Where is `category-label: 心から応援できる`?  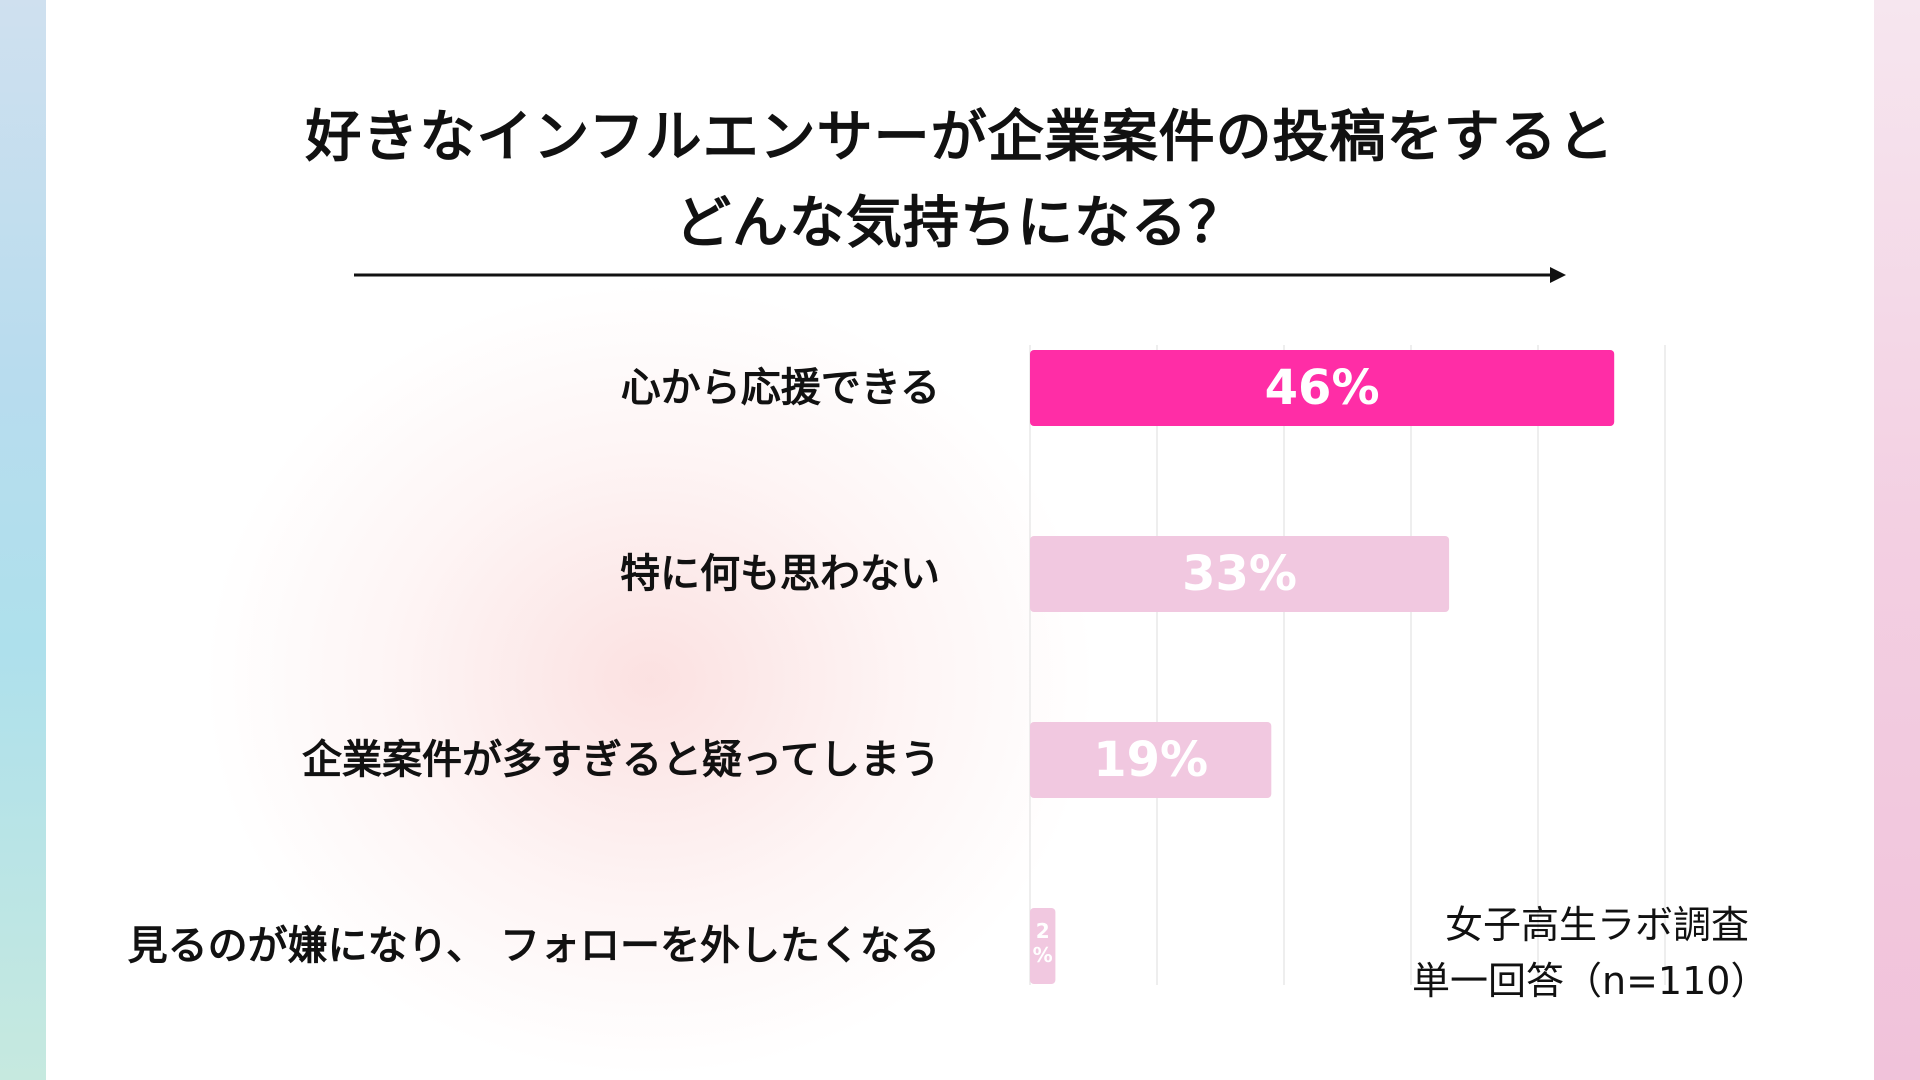
category-label: 心から応援できる is located at coordinates (780, 388).